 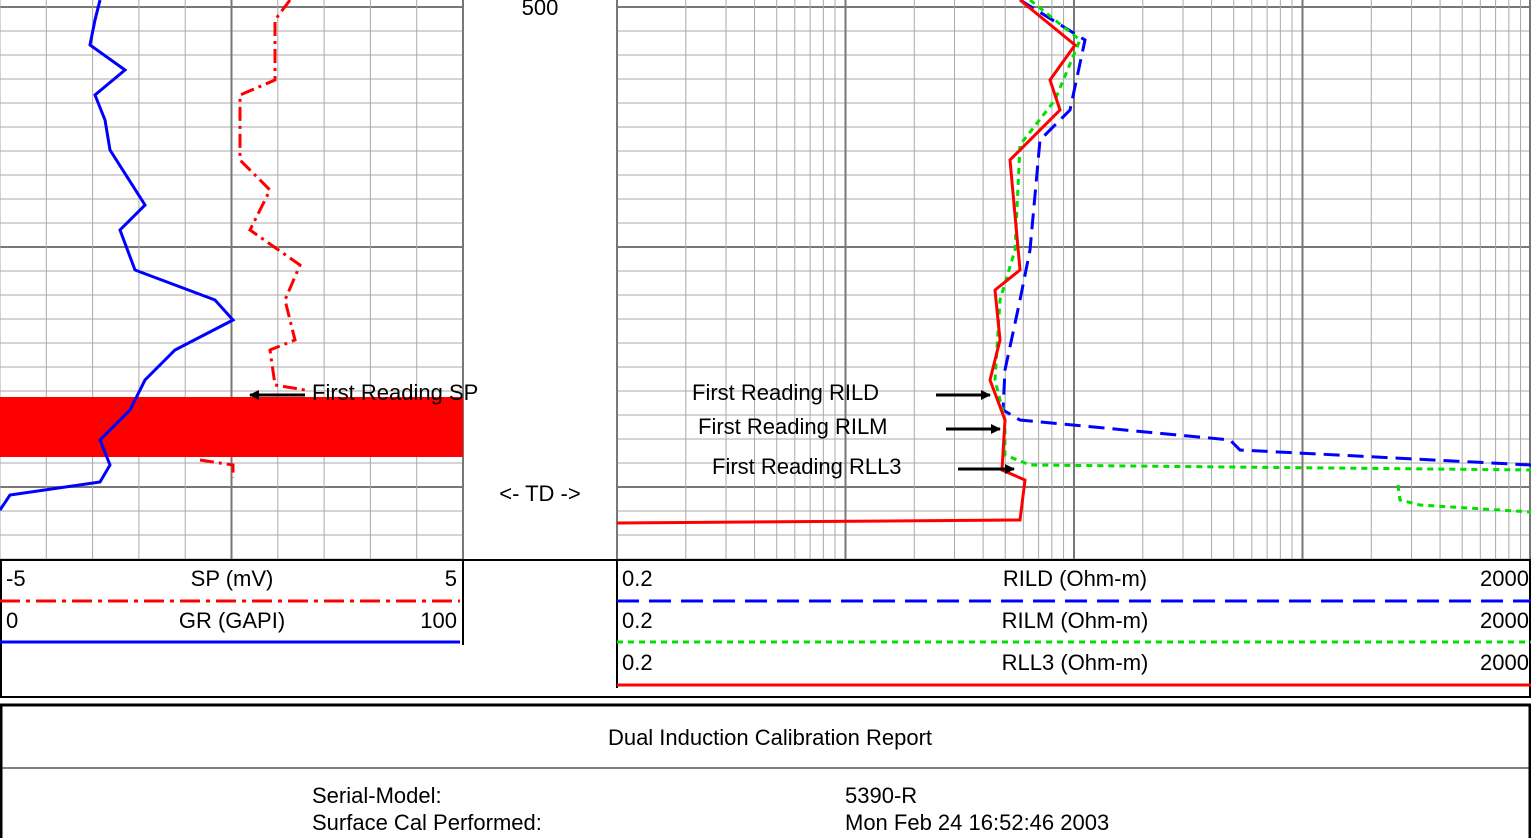 I want to click on legend-name: SP (mV), so click(x=232, y=578).